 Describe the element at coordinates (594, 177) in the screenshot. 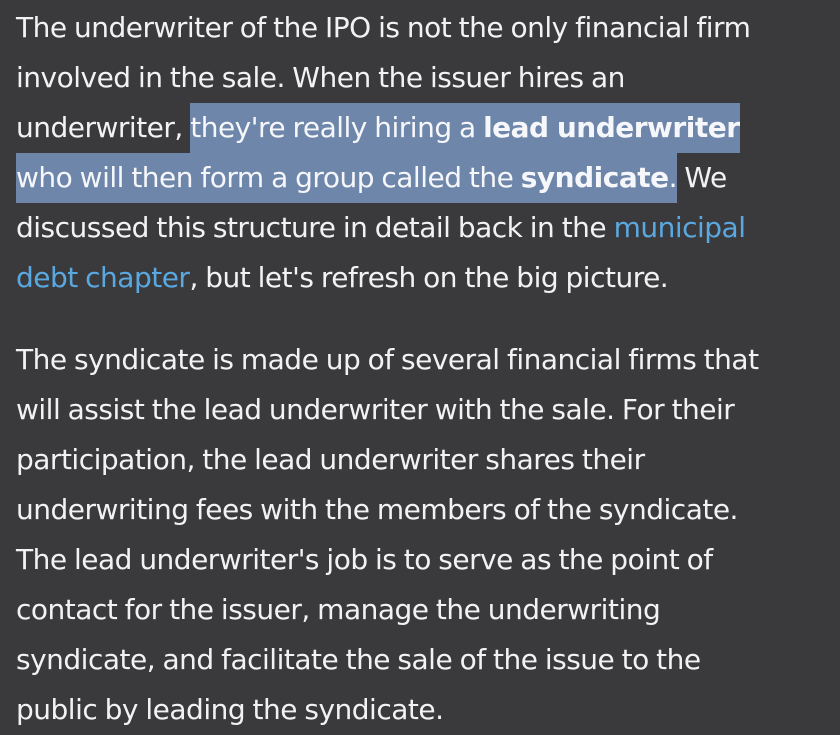

I see `bold-term-syndicate: syndicate` at that location.